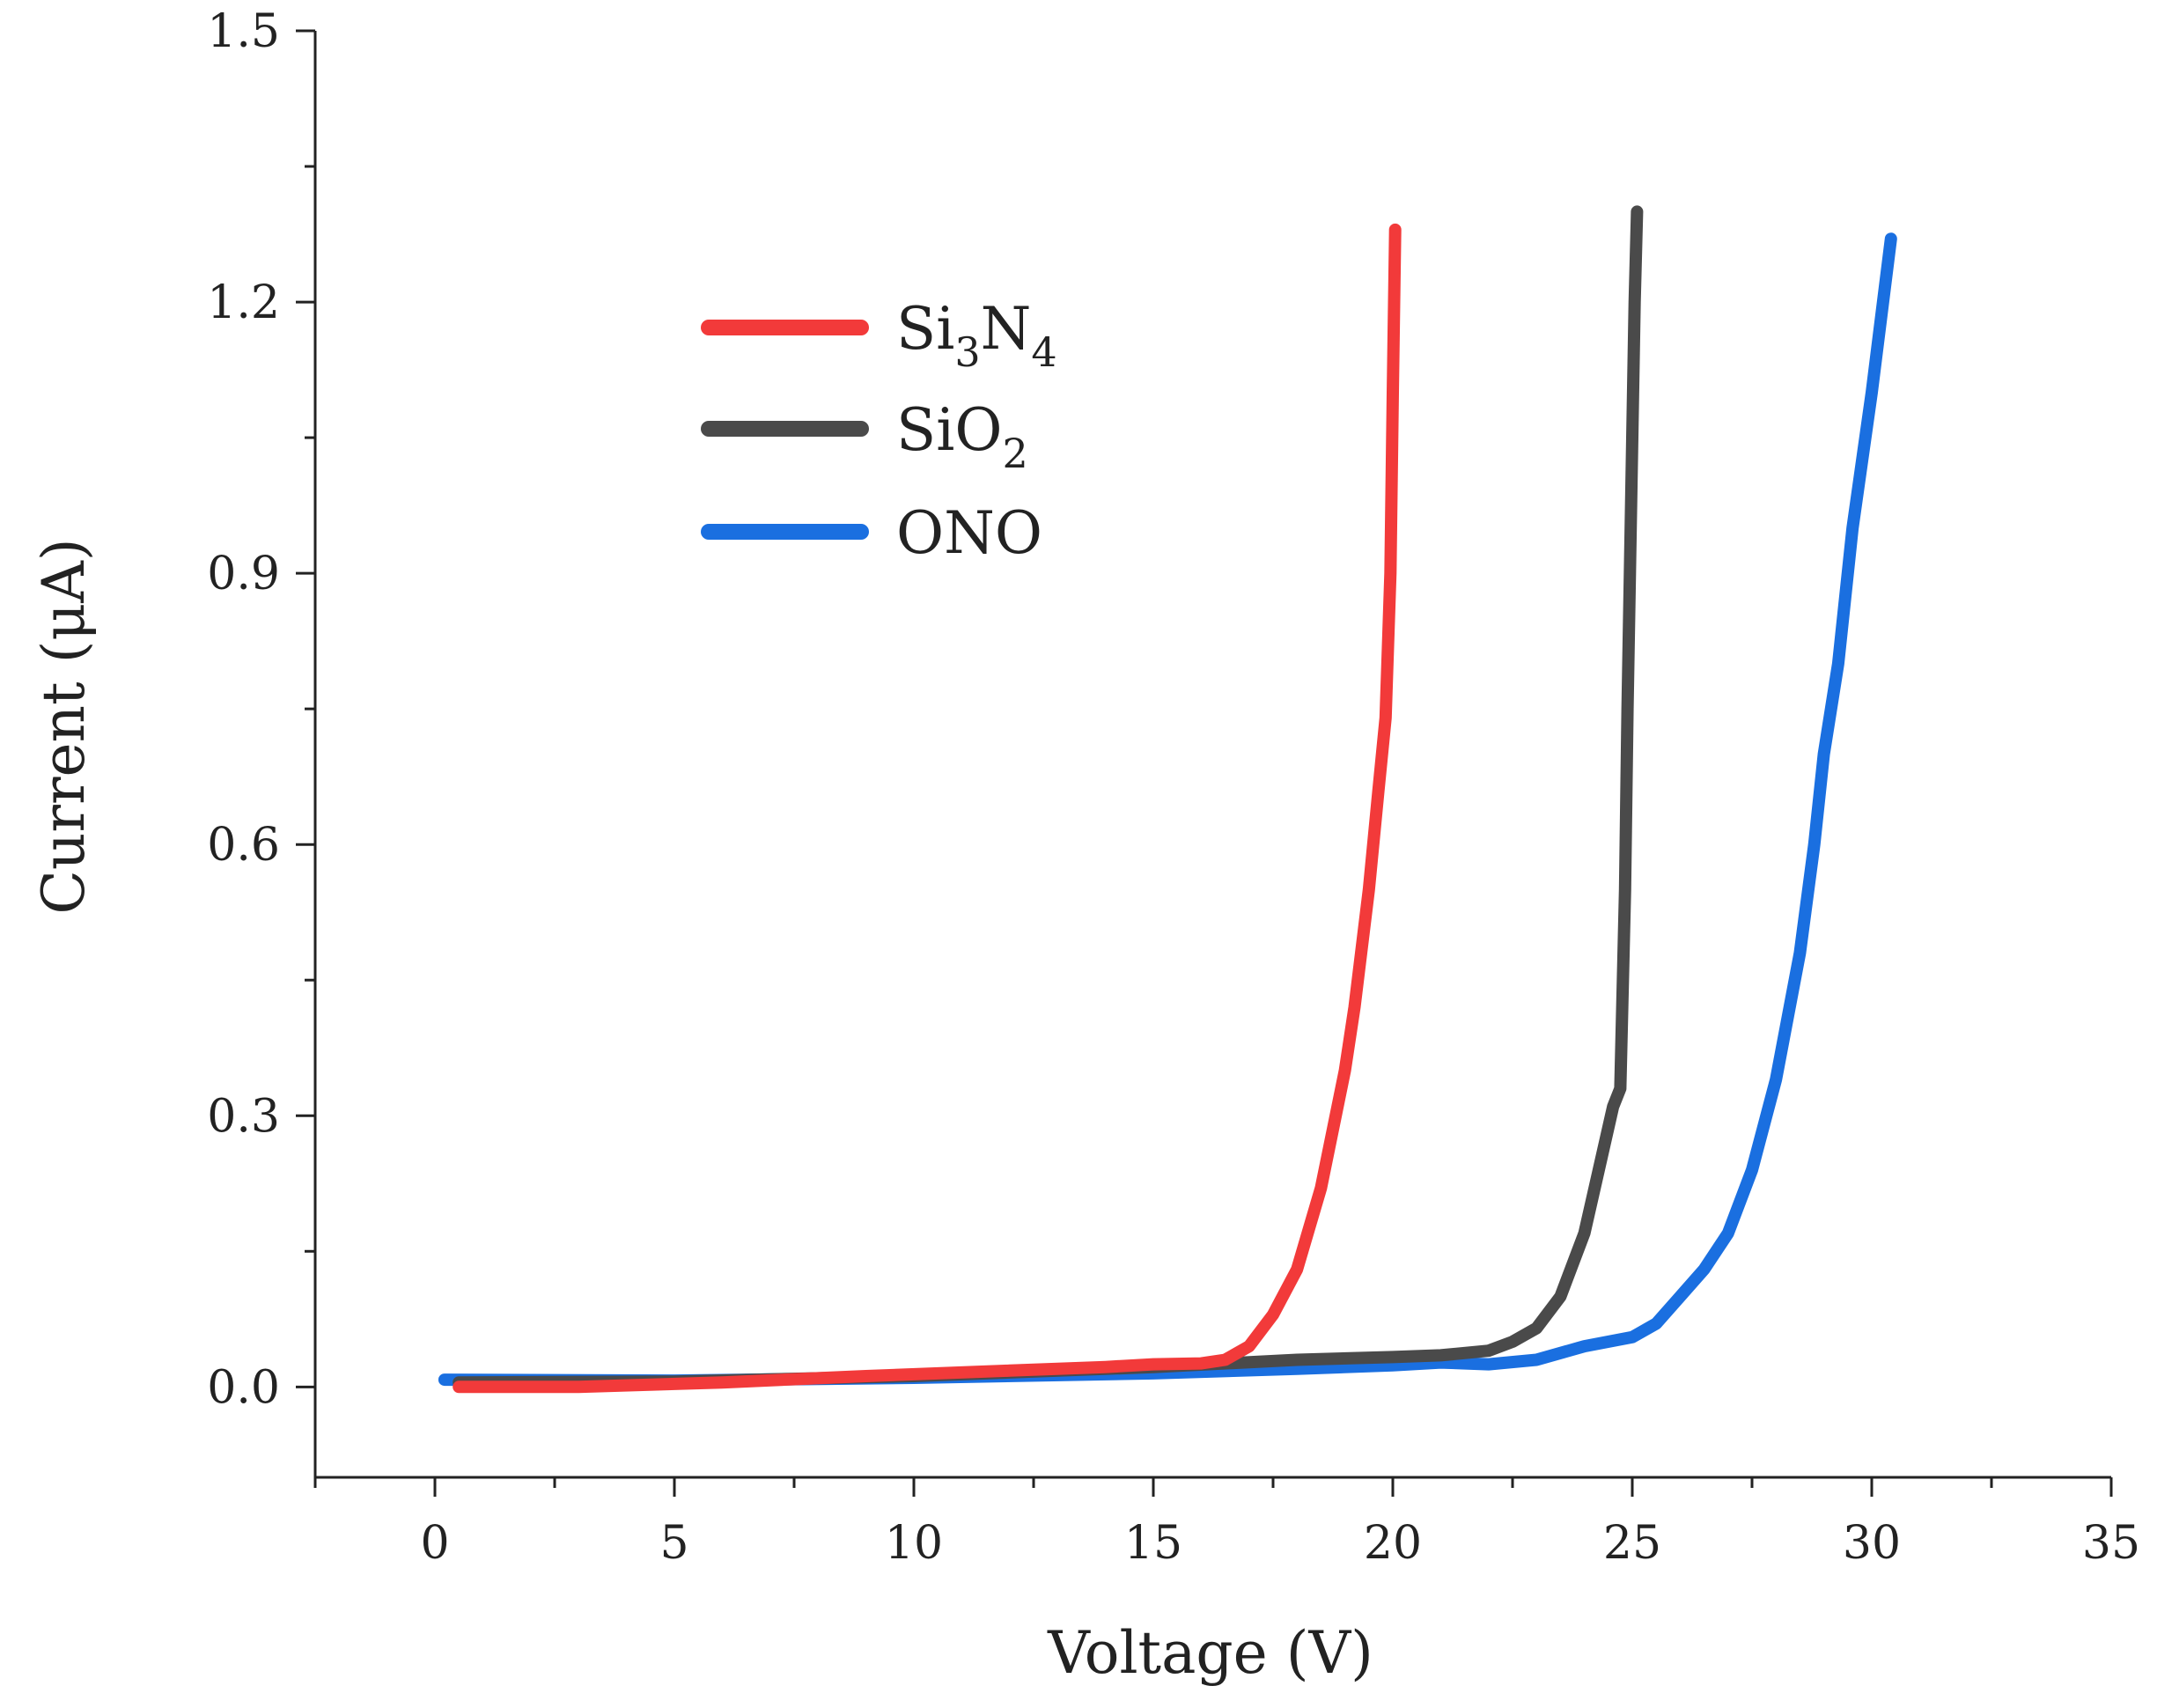 This screenshot has height=1708, width=2157. I want to click on x-tick-label: 5, so click(673, 1543).